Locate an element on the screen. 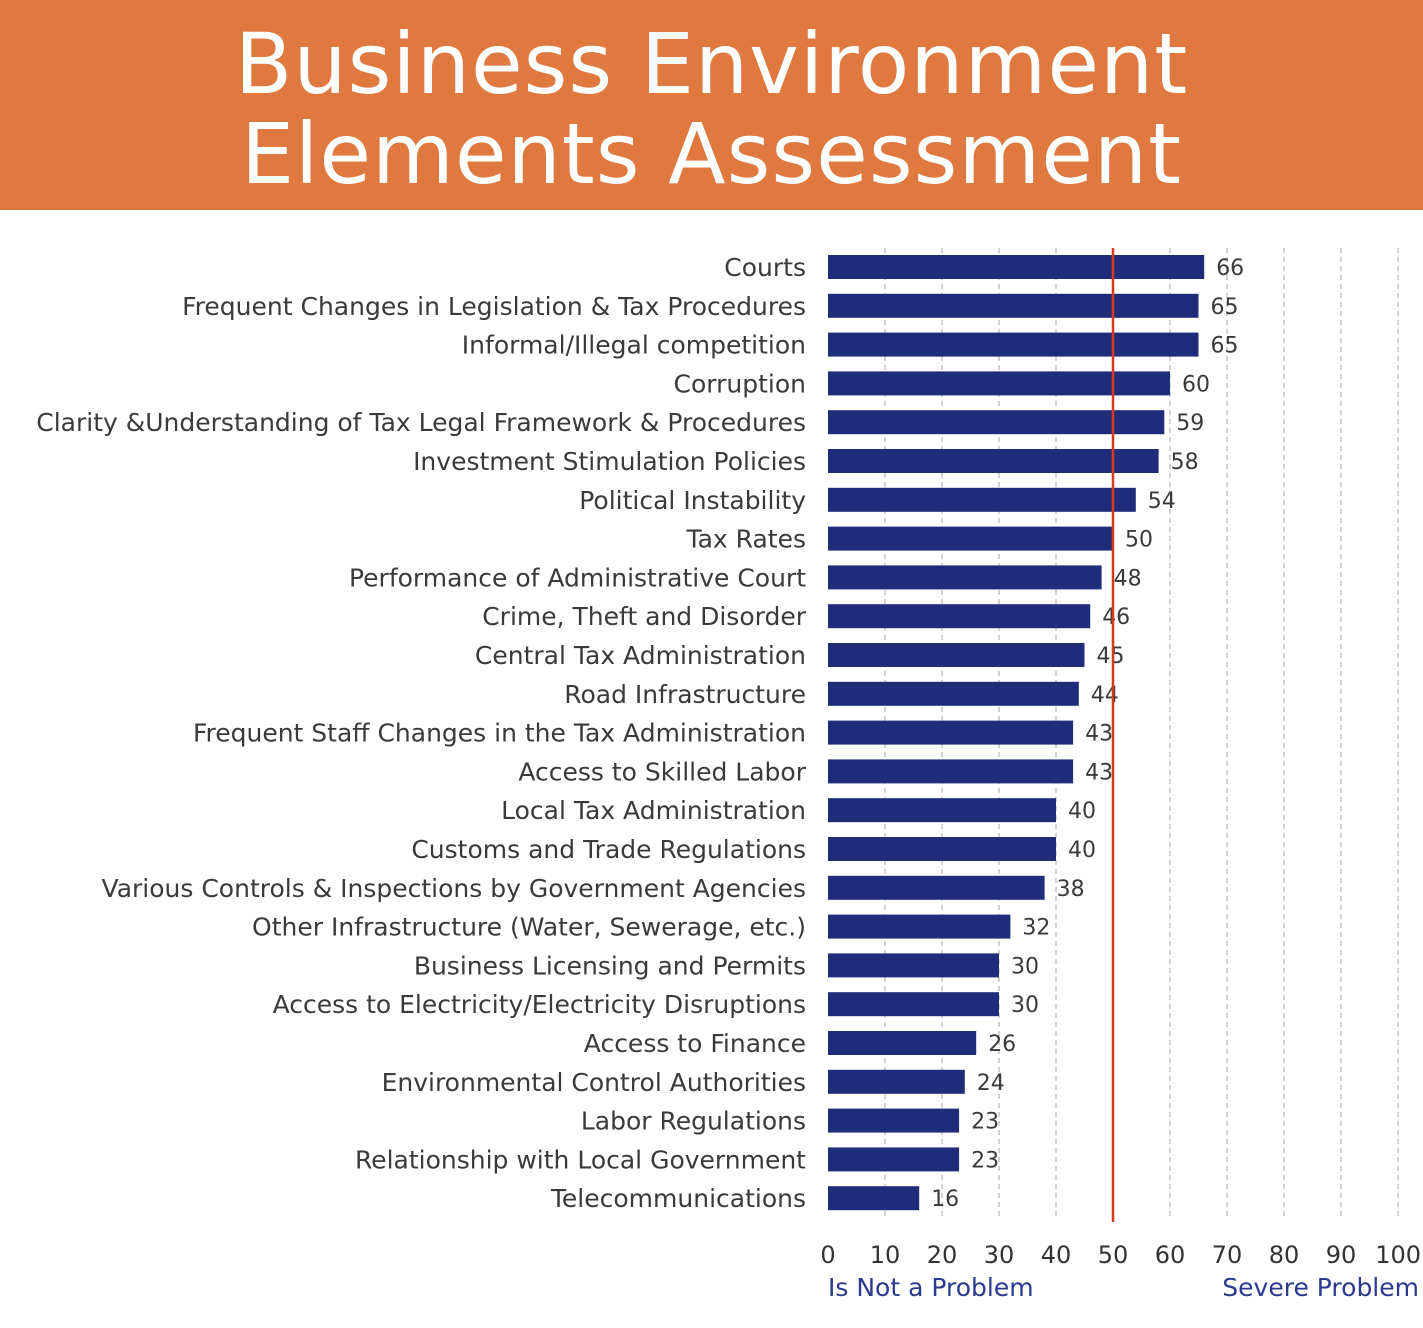 This screenshot has height=1328, width=1423. axis-right-label: Severe Problem is located at coordinates (1320, 1287).